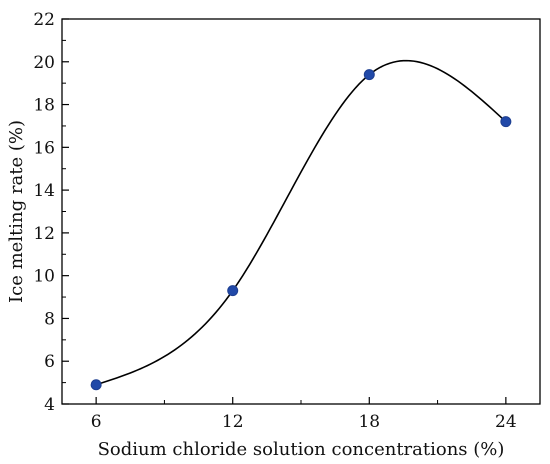  Describe the element at coordinates (16, 211) in the screenshot. I see `y-axis-label: Ice melting rate (%)` at that location.